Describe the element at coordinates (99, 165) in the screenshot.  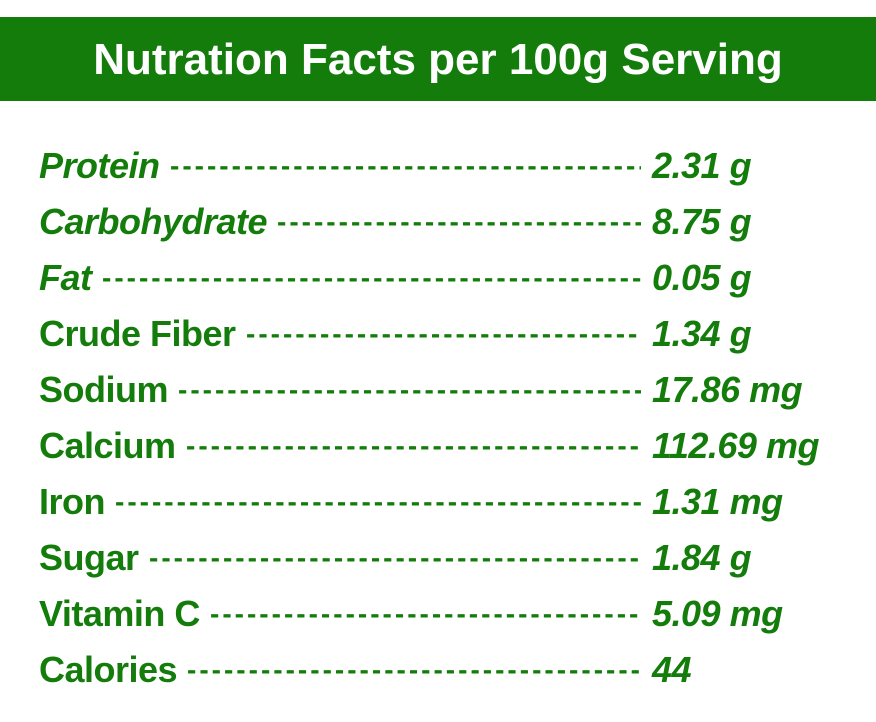
I see `fact-label: Protein` at that location.